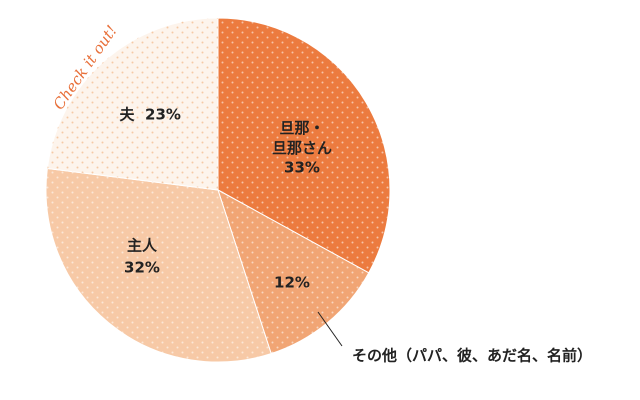  Describe the element at coordinates (302, 138) in the screenshot. I see `slice-label: 旦那・旦那さん` at that location.